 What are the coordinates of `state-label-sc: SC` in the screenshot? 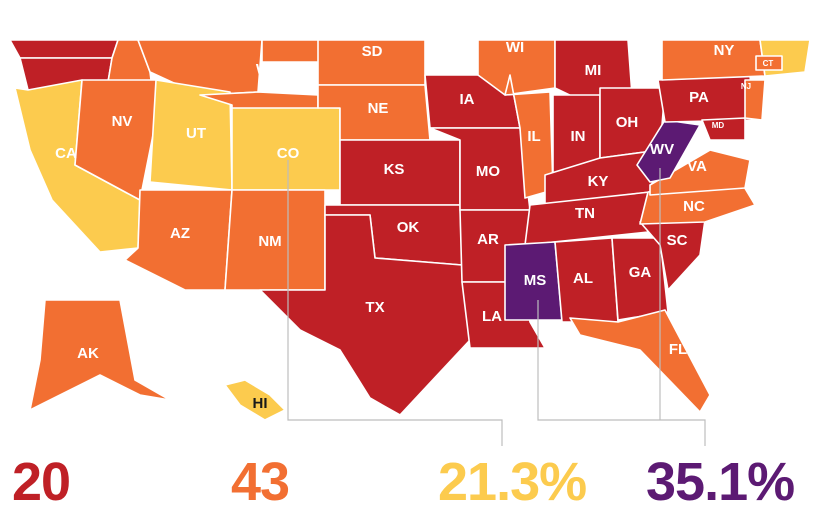 It's located at (677, 240).